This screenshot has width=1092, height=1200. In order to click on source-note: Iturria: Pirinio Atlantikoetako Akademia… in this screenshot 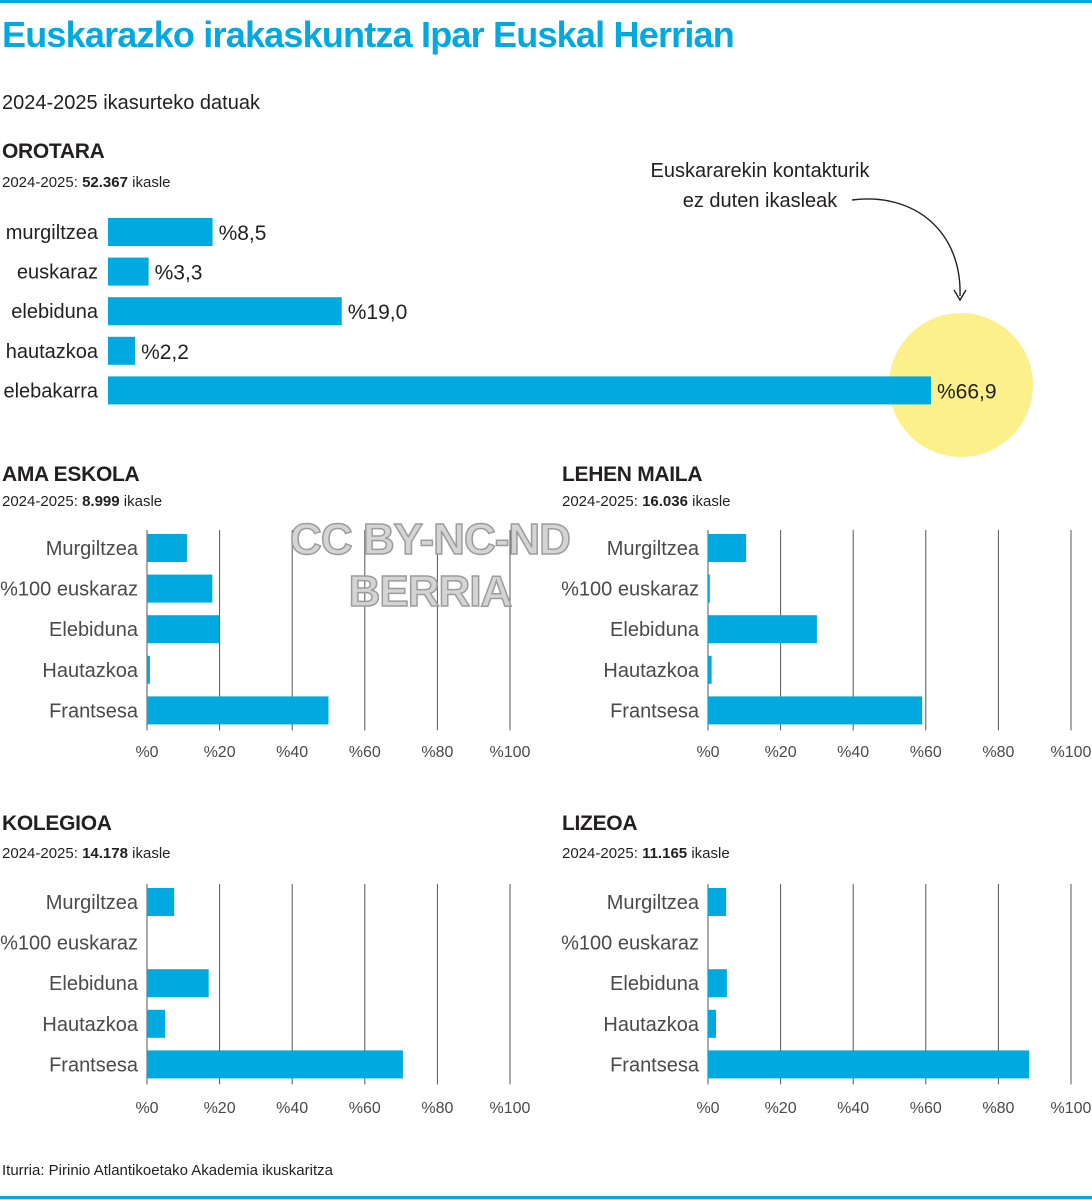, I will do `click(167, 1170)`.